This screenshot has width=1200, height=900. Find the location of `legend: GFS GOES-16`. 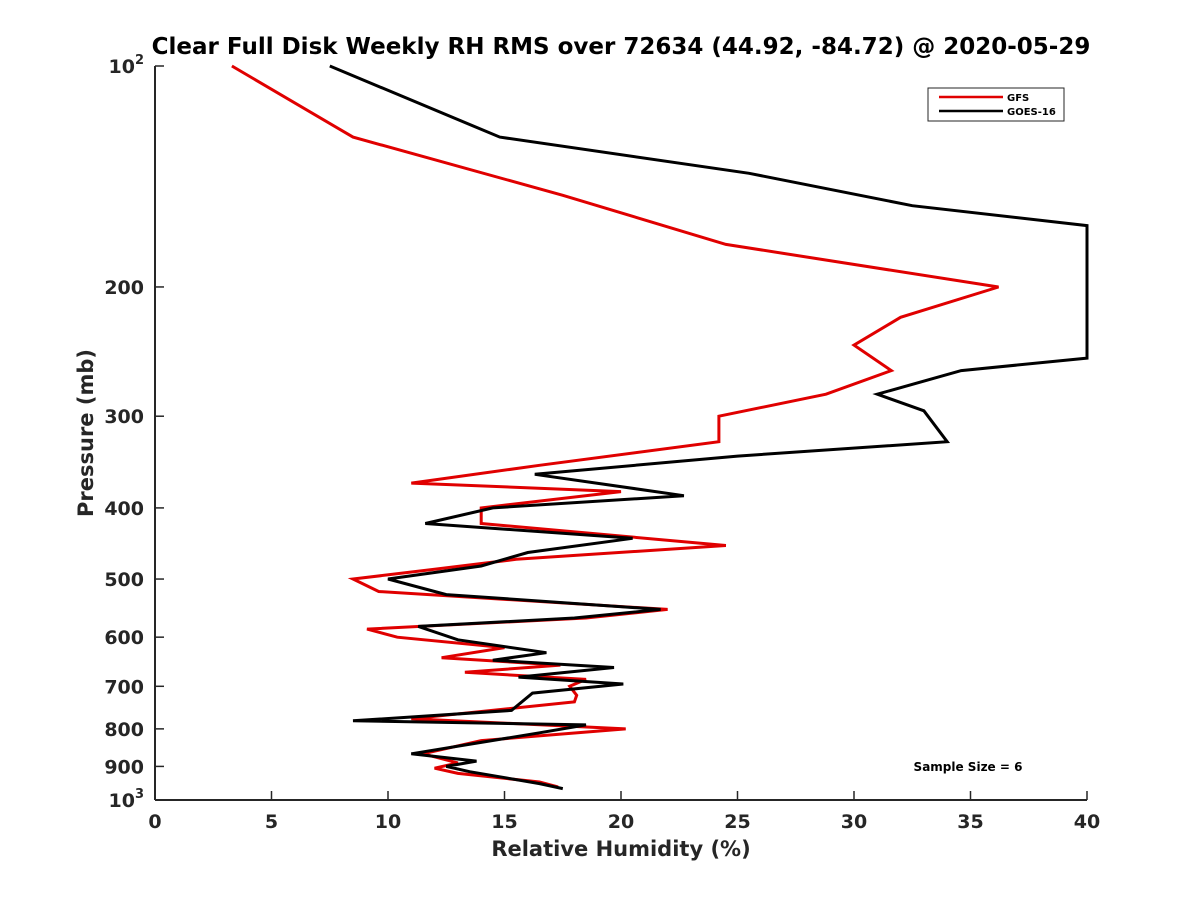

legend: GFS GOES-16 is located at coordinates (996, 104).